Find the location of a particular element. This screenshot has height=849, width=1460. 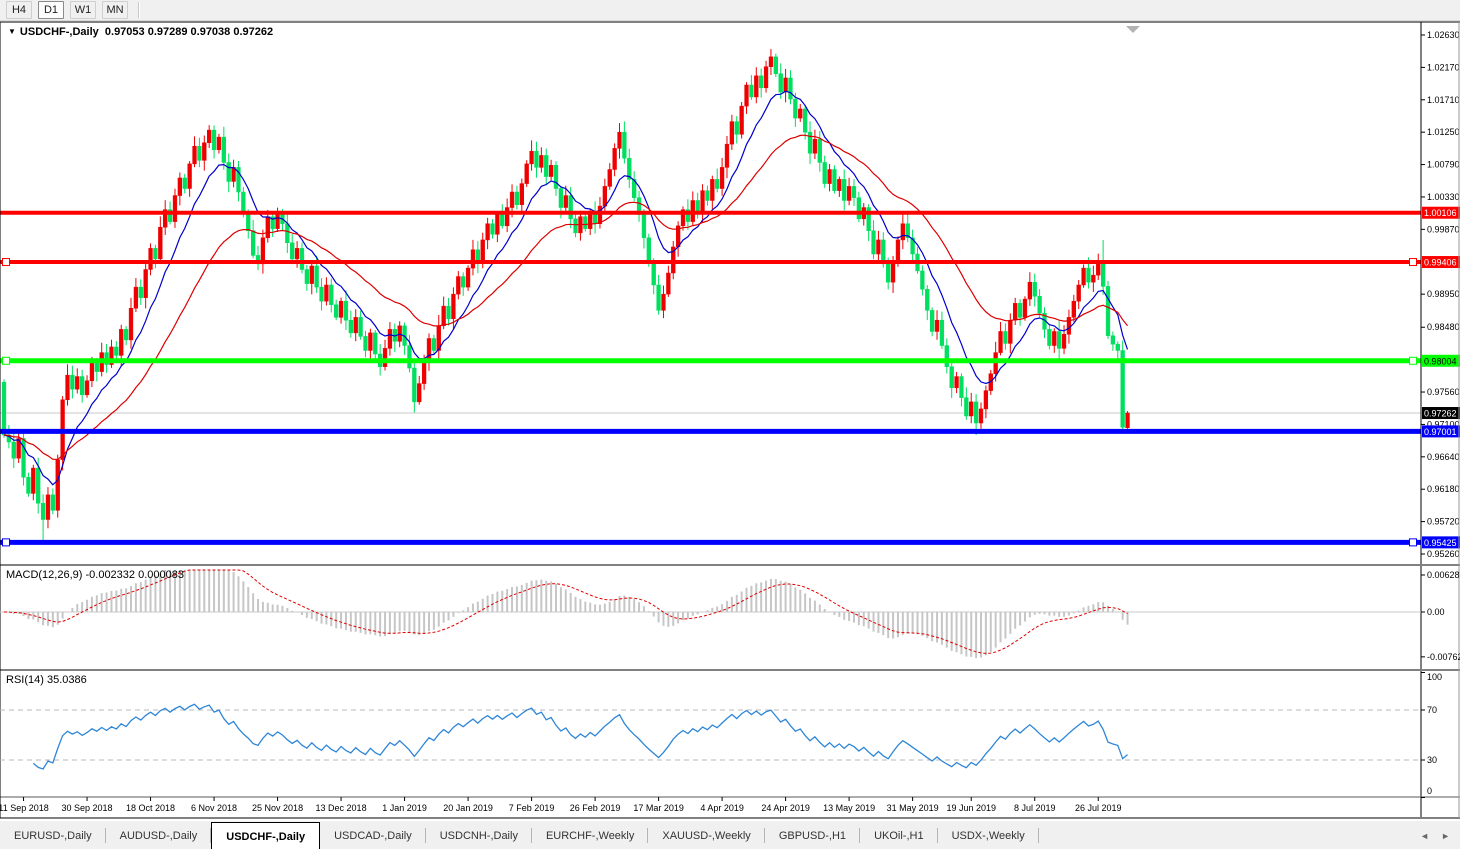

tab-audusd-daily: AUDUSD-,Daily is located at coordinates (159, 835).